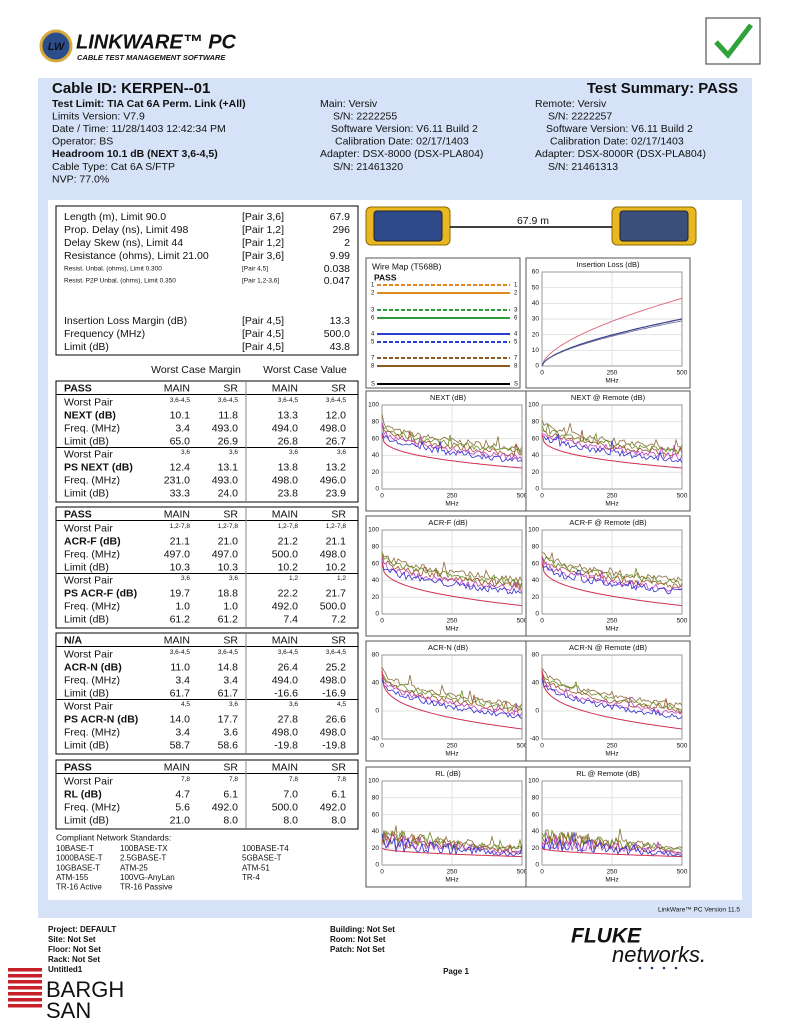  I want to click on y-tick-label: 20, so click(376, 472).